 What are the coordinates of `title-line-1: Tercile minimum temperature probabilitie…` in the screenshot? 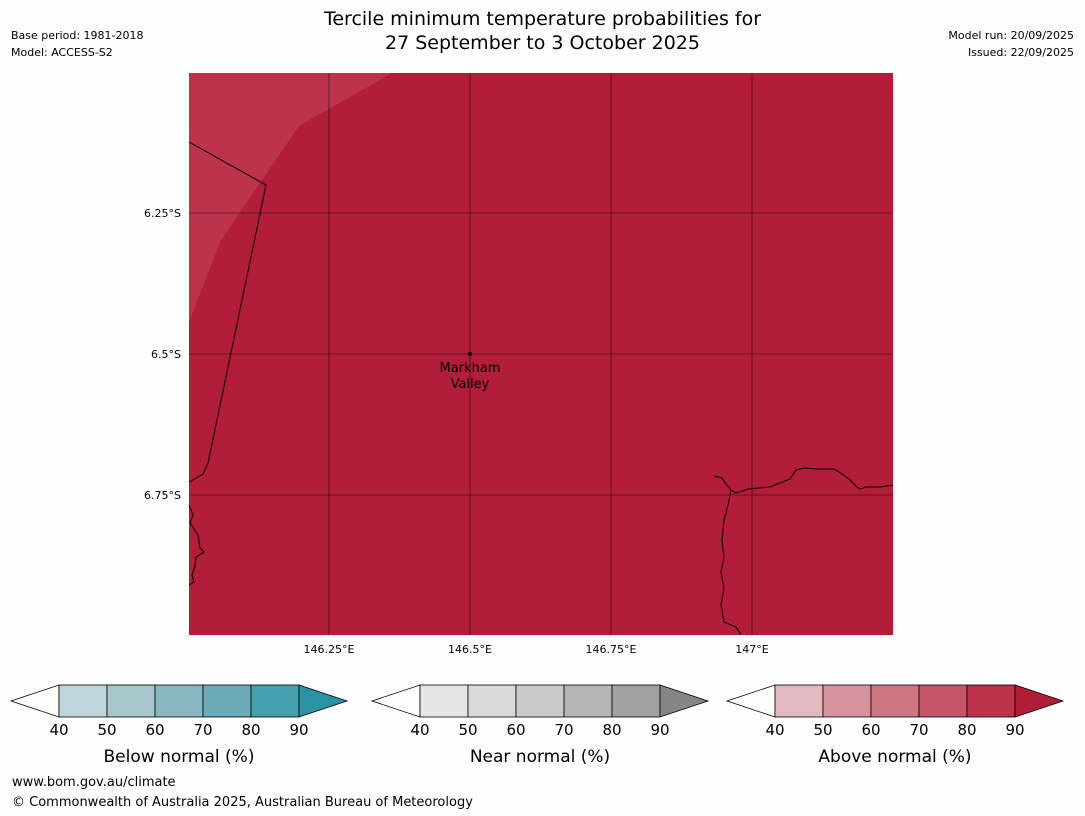 It's located at (542, 19).